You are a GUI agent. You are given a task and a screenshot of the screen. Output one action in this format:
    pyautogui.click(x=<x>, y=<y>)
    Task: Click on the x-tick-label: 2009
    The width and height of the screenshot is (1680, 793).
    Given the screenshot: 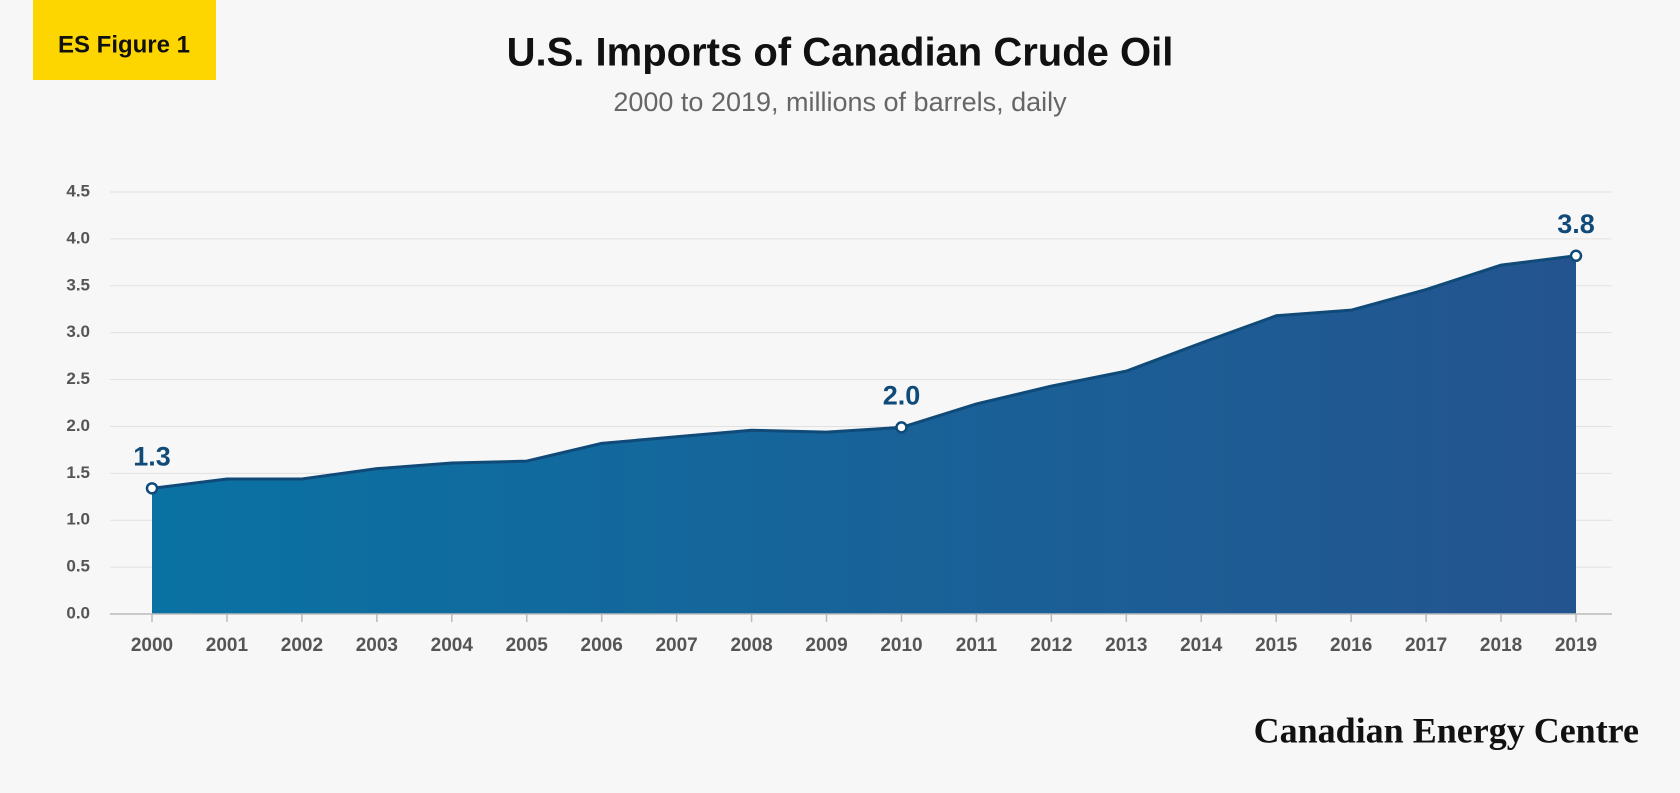 What is the action you would take?
    pyautogui.click(x=826, y=645)
    